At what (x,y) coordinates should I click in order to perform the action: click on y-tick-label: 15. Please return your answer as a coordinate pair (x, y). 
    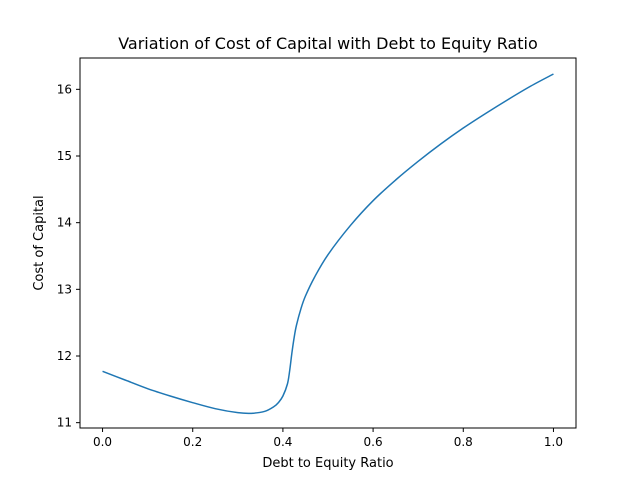
    Looking at the image, I should click on (64, 156).